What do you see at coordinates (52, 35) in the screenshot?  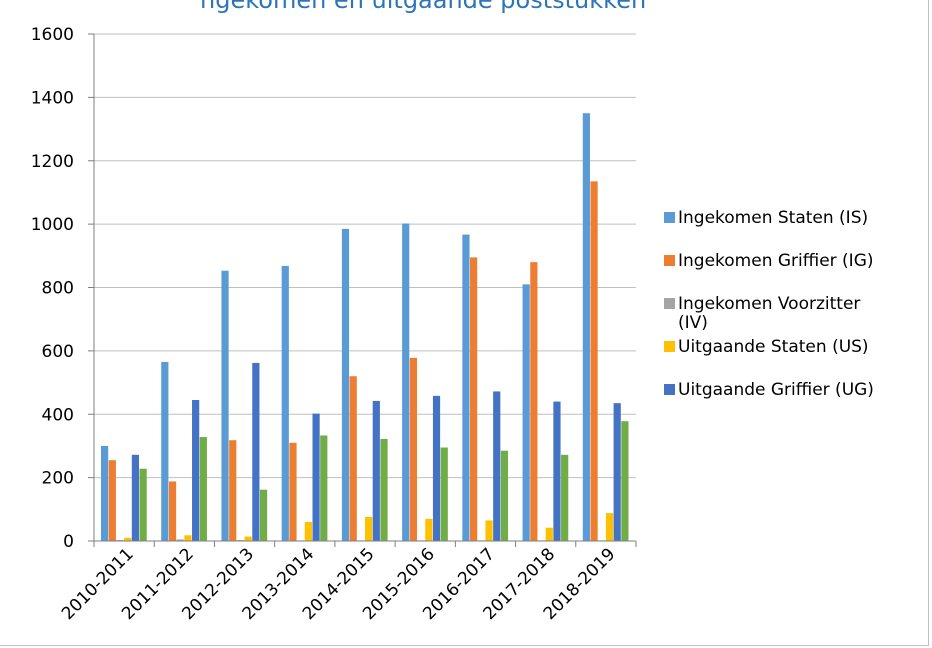 I see `y-tick-label: 1600` at bounding box center [52, 35].